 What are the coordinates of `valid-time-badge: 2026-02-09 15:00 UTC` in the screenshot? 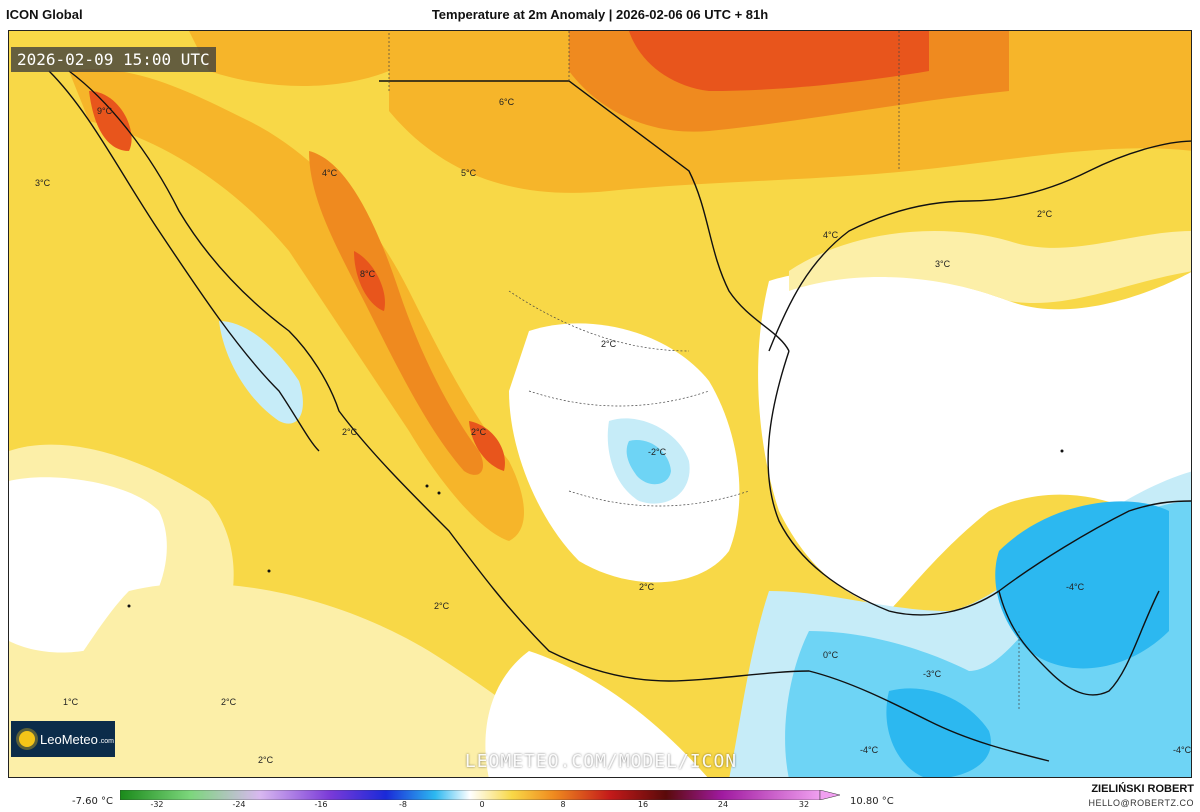 It's located at (113, 59).